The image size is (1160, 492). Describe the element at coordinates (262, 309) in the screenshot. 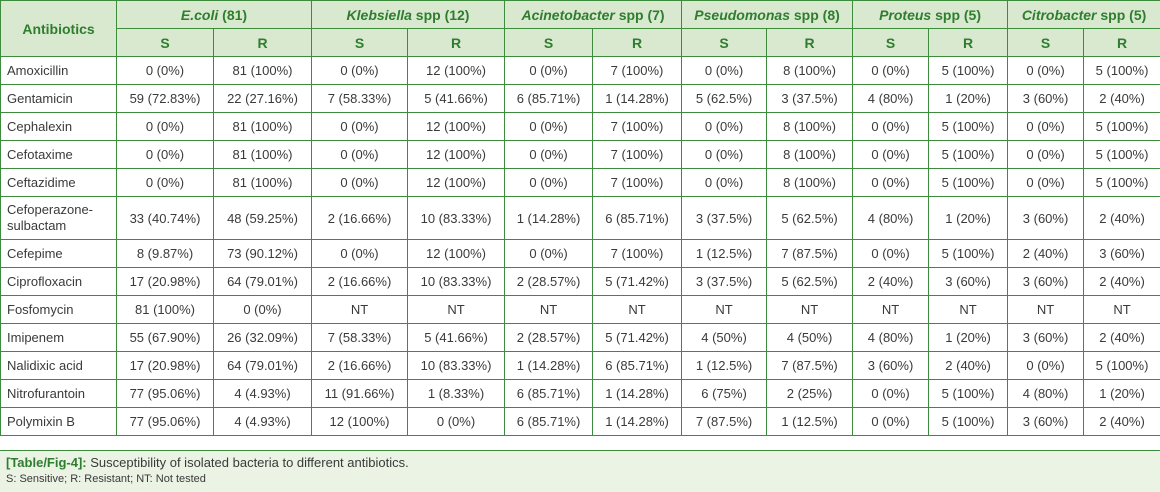

I see `resistant-value-cell: 0 (0%)` at that location.